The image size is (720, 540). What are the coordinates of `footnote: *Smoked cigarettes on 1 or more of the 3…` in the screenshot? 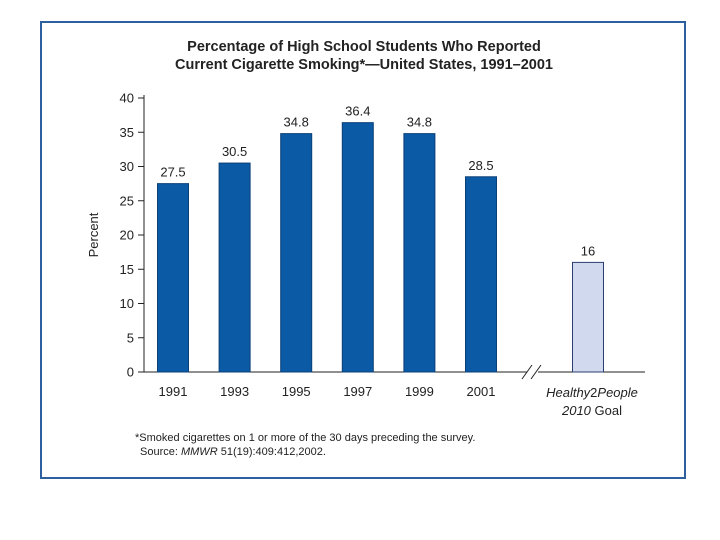 It's located at (305, 438).